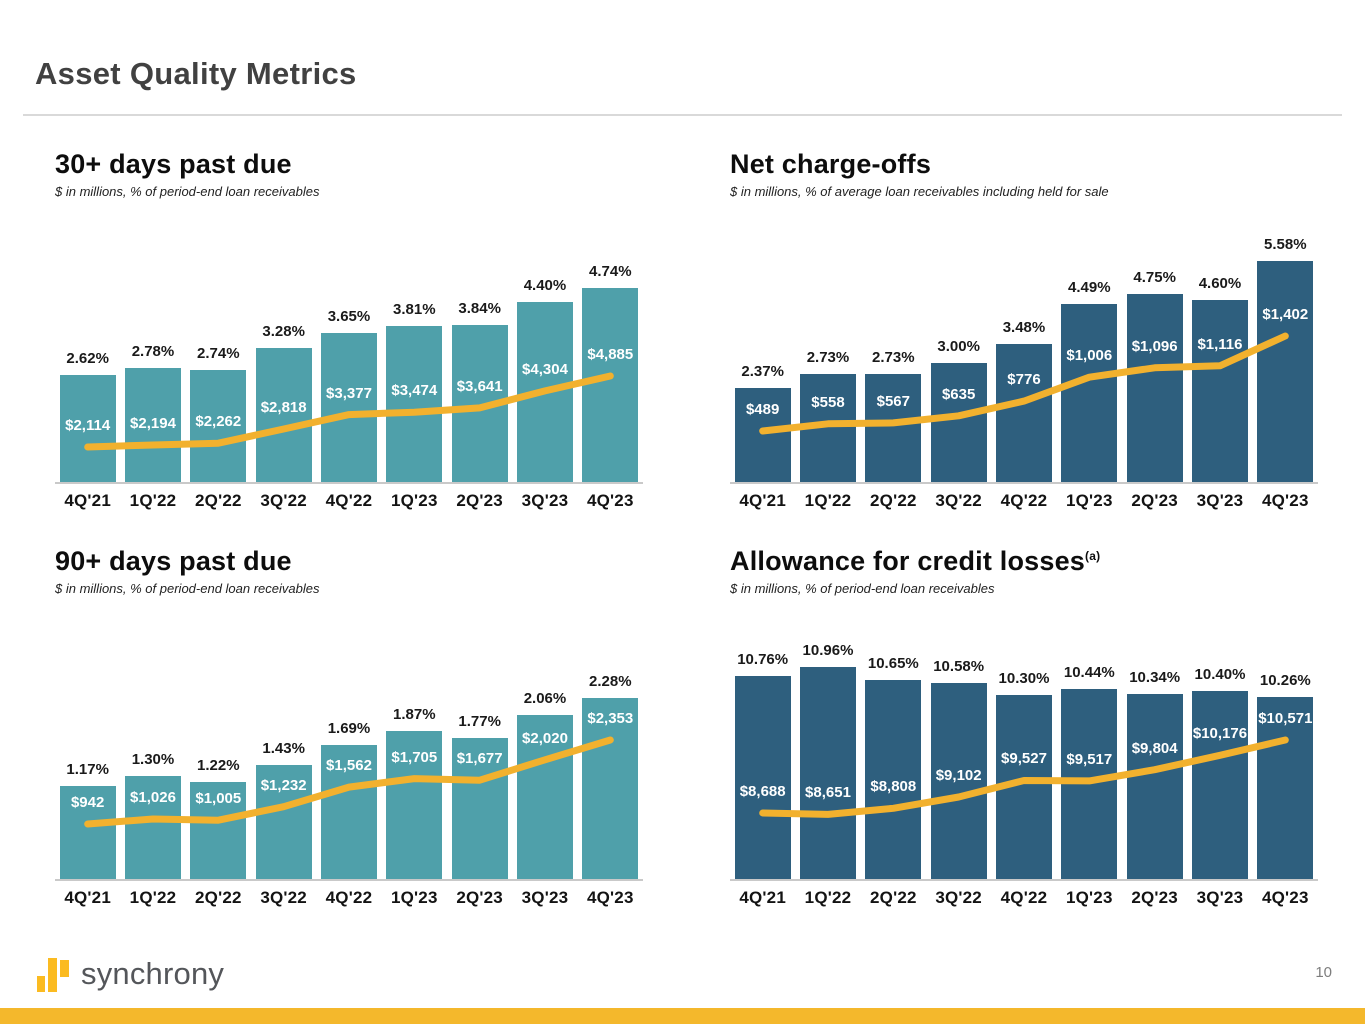 The height and width of the screenshot is (1024, 1365). What do you see at coordinates (1024, 759) in the screenshot?
I see `bar-value-label: $9,527` at bounding box center [1024, 759].